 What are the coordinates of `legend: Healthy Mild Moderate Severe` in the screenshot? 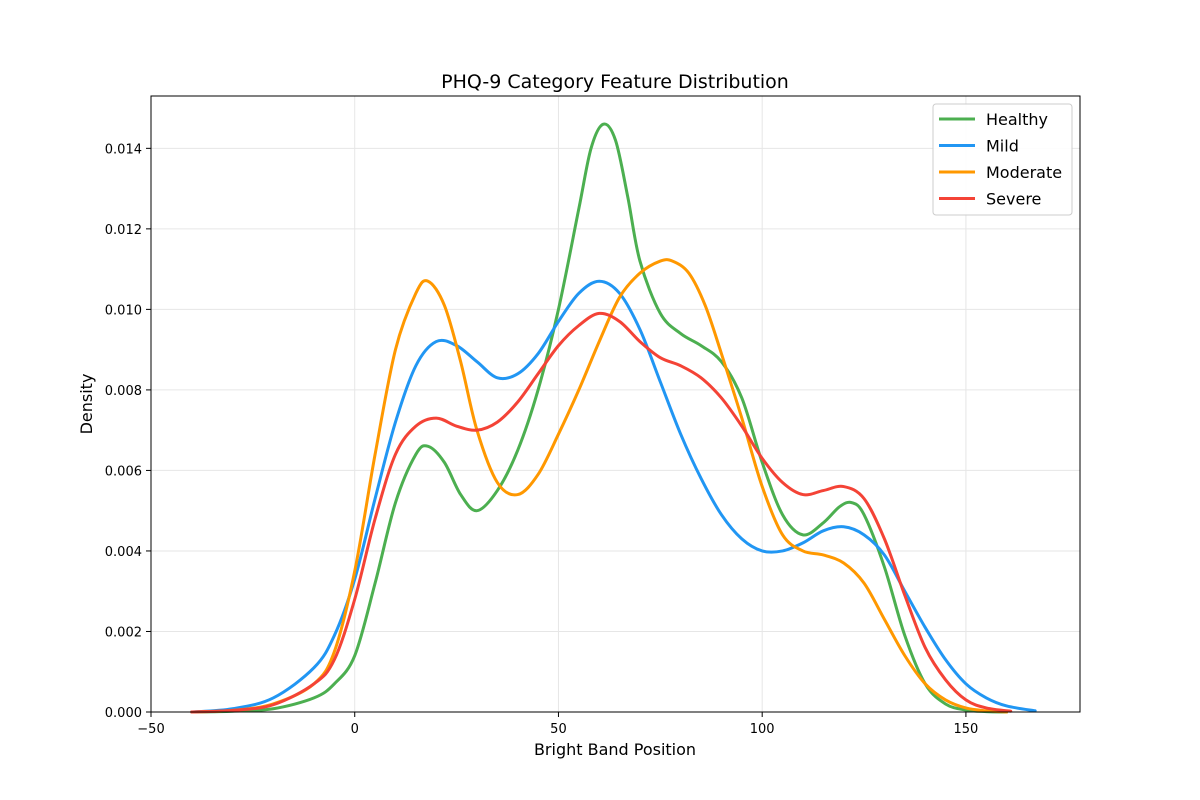 It's located at (1002, 159).